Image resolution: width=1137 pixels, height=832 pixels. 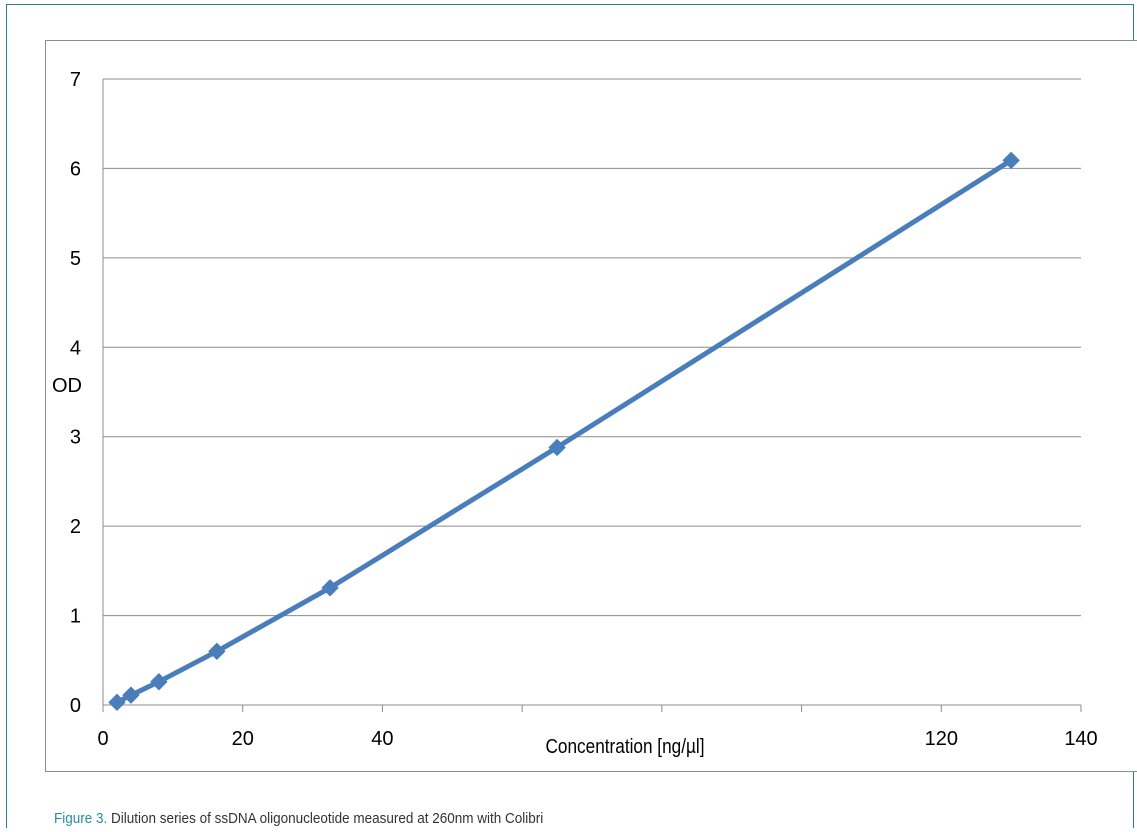 I want to click on x-tick-label: 120, so click(x=941, y=739).